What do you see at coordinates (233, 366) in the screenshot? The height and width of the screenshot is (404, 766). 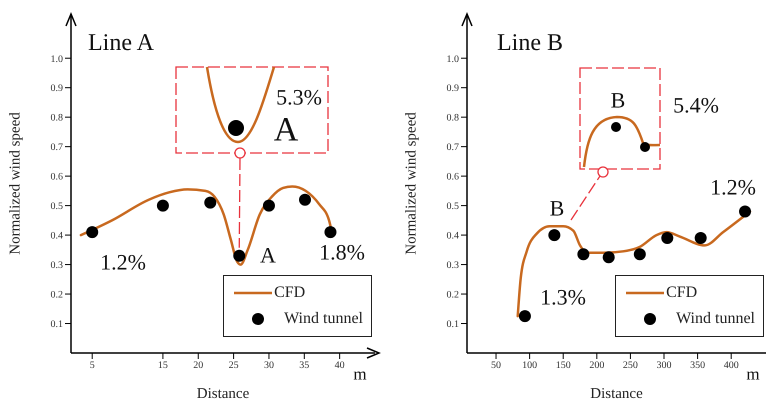 I see `x-tick-label: 25` at bounding box center [233, 366].